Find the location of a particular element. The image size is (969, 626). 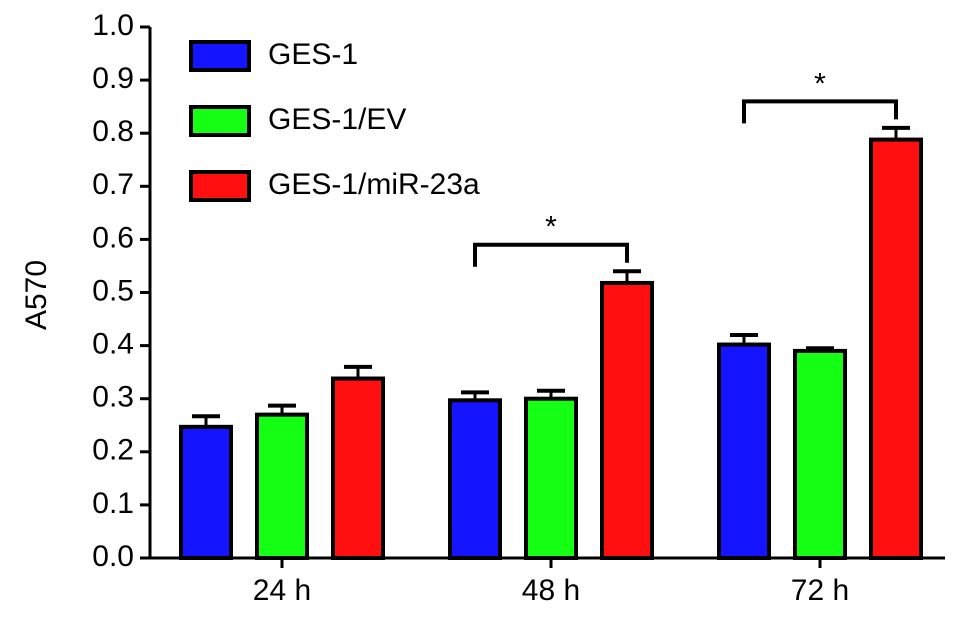

y-tick-label: 0.2 is located at coordinates (113, 450).